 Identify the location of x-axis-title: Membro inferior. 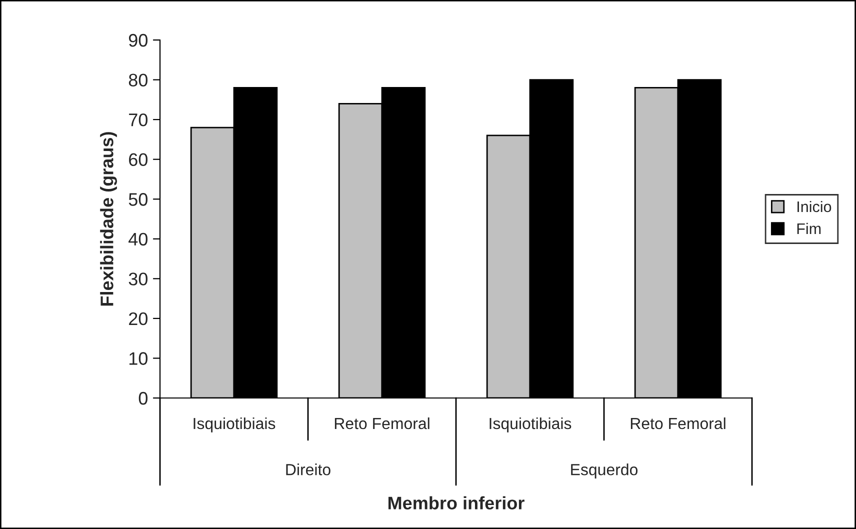
(456, 503).